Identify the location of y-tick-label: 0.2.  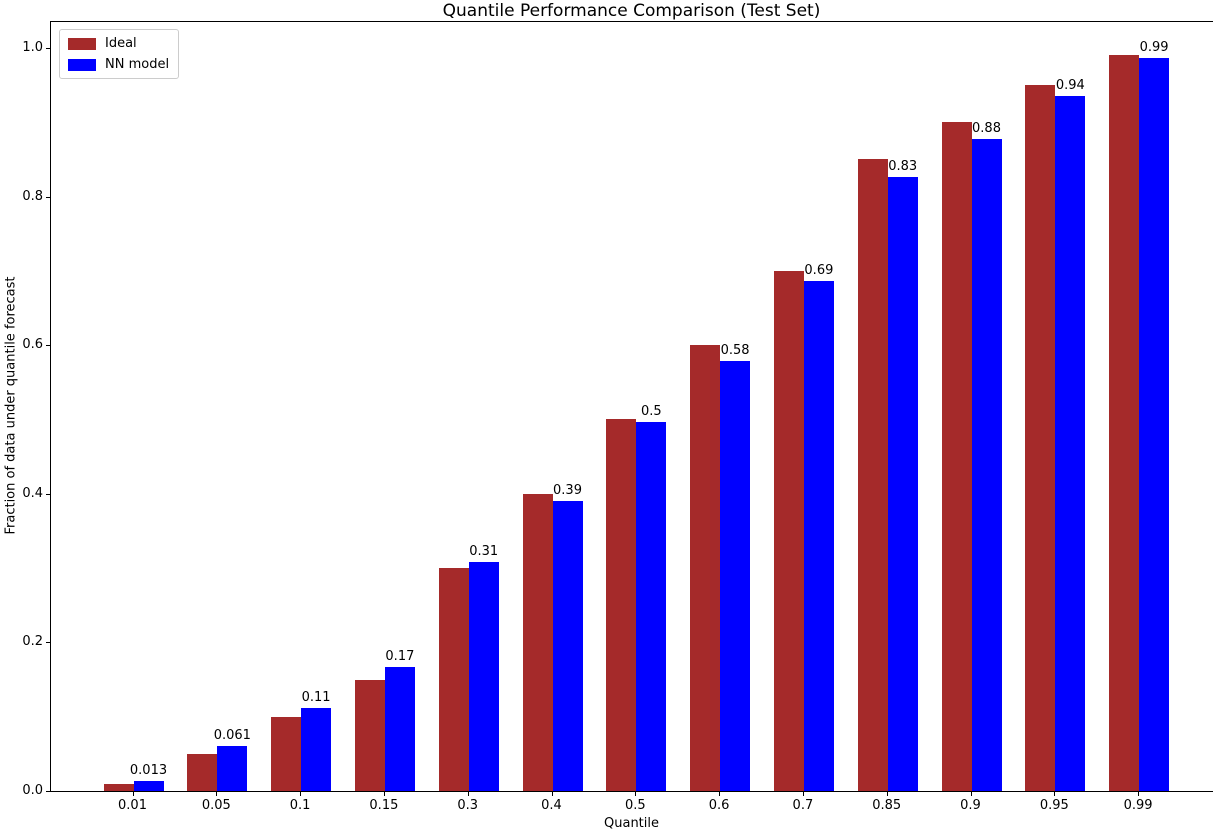
(32, 641).